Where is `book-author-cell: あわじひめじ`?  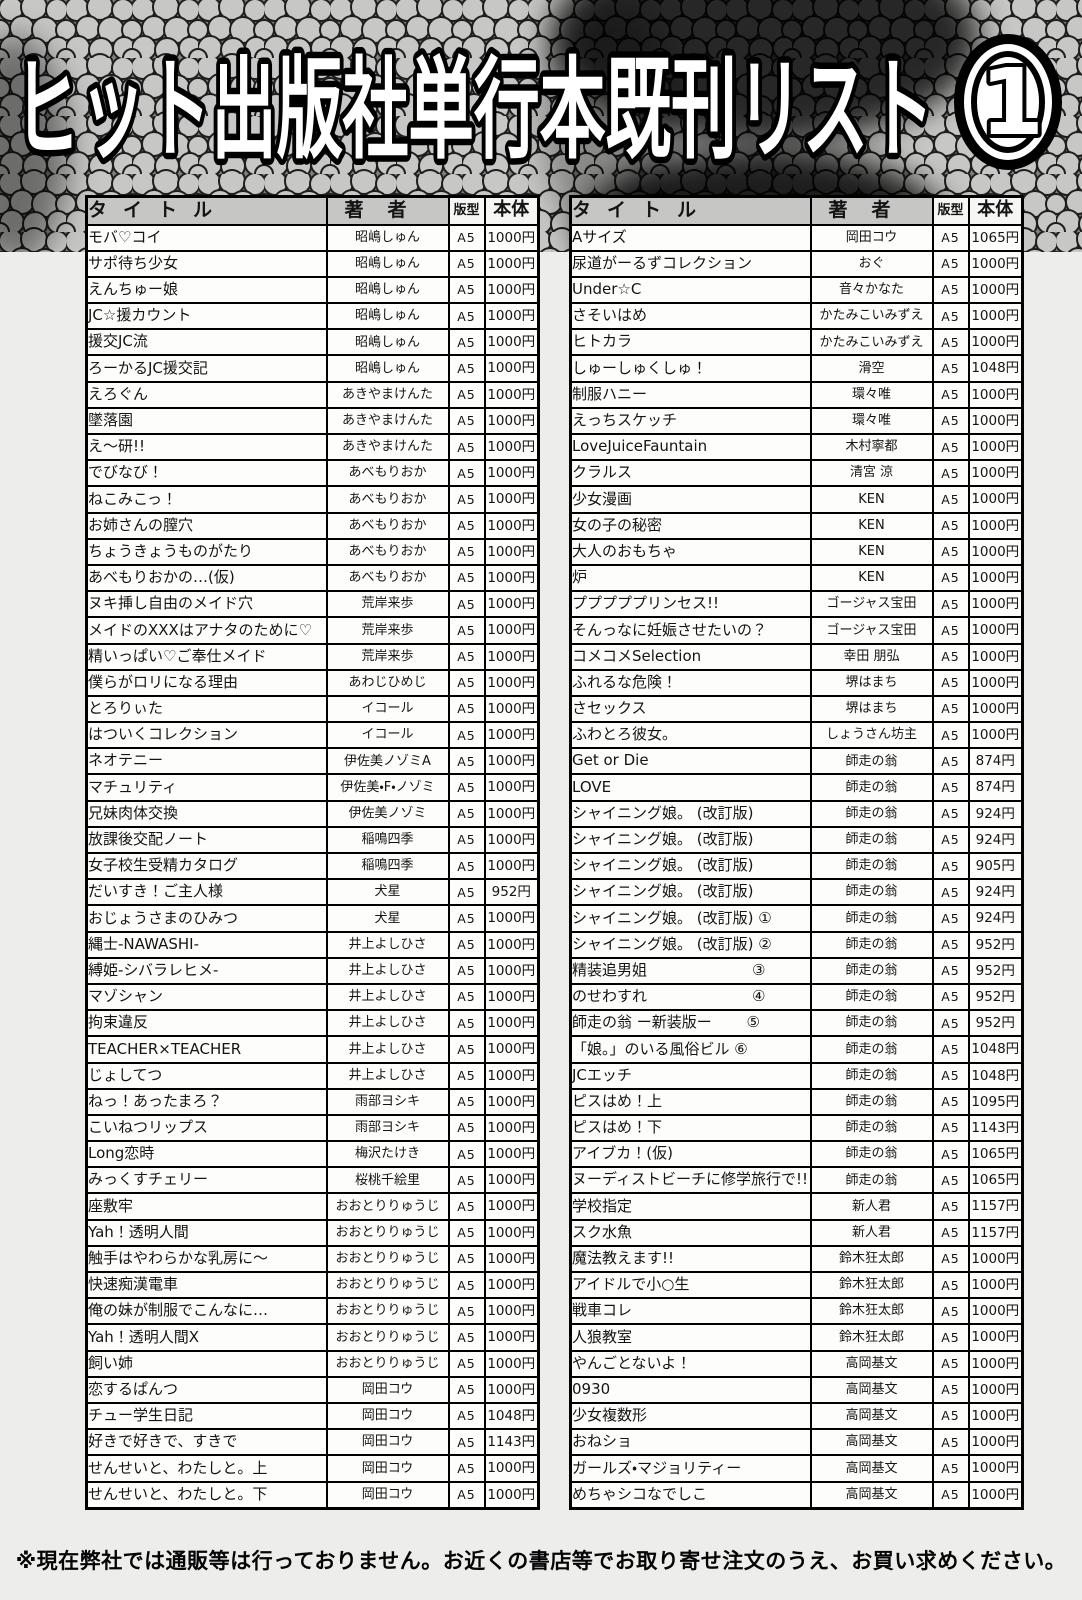
book-author-cell: あわじひめじ is located at coordinates (387, 682).